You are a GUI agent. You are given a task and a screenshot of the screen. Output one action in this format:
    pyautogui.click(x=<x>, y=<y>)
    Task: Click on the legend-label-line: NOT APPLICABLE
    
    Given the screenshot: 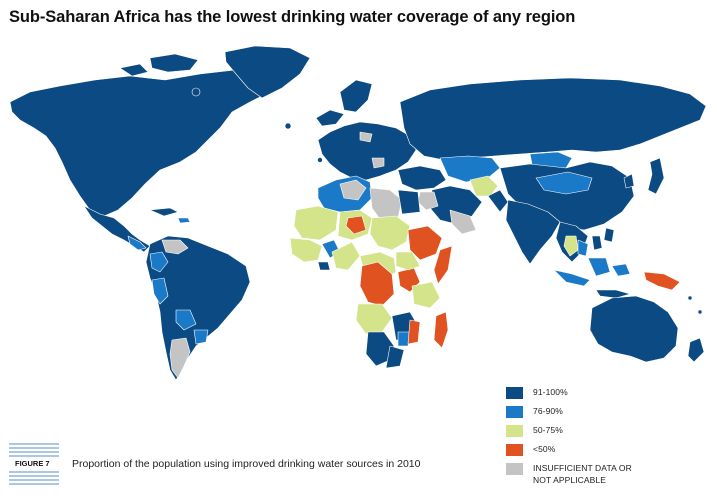 What is the action you would take?
    pyautogui.click(x=570, y=480)
    